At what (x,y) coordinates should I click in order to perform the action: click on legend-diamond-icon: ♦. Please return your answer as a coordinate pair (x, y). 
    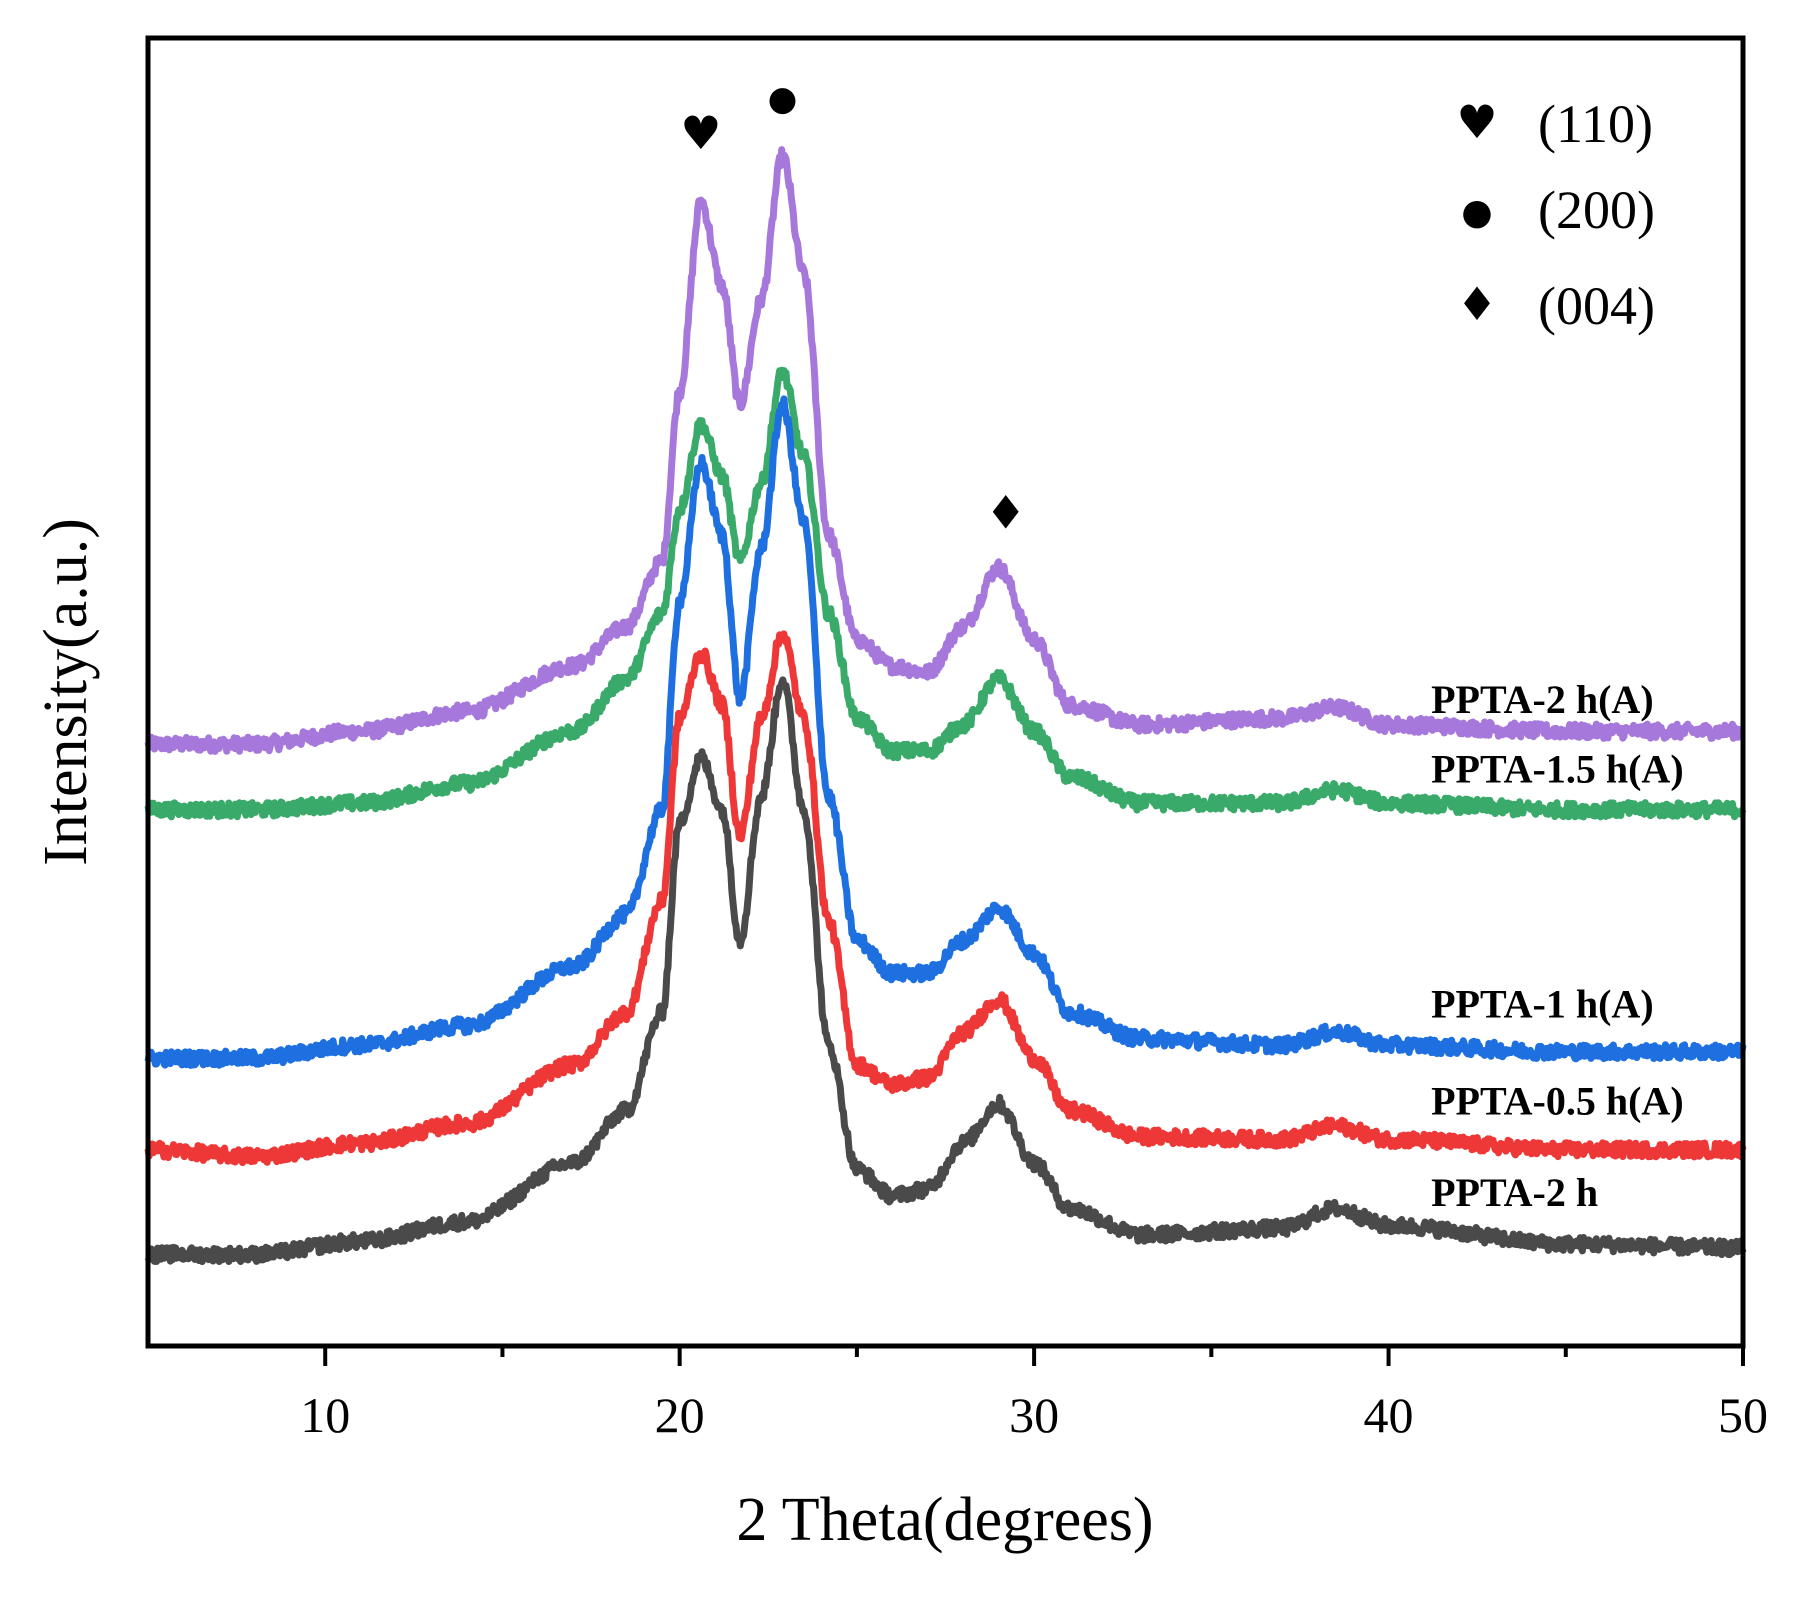
    Looking at the image, I should click on (1476, 304).